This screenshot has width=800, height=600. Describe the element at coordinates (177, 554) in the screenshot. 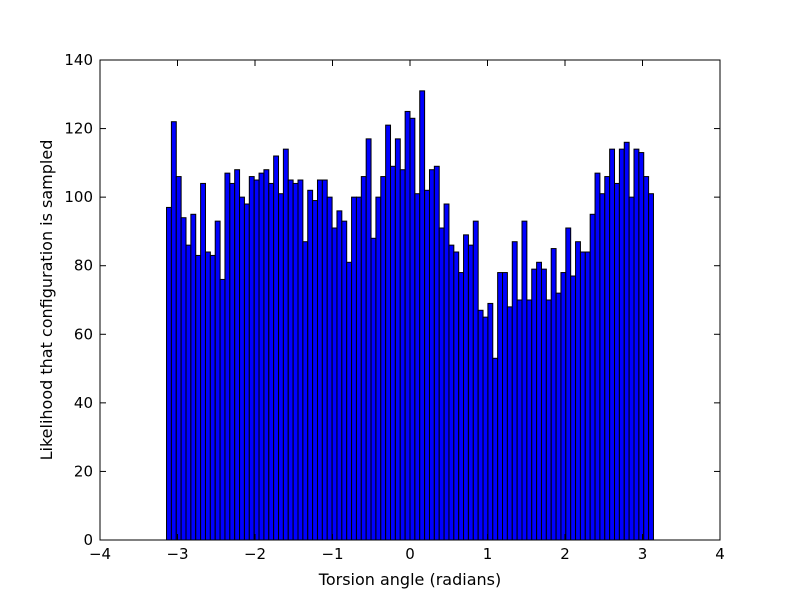

I see `x-tick-label: −3` at that location.